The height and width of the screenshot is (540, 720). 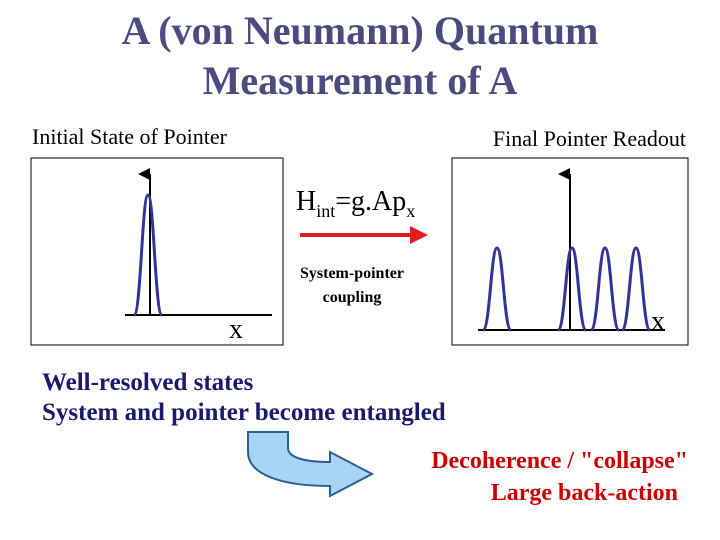 I want to click on result: Large back-action, so click(x=584, y=493).